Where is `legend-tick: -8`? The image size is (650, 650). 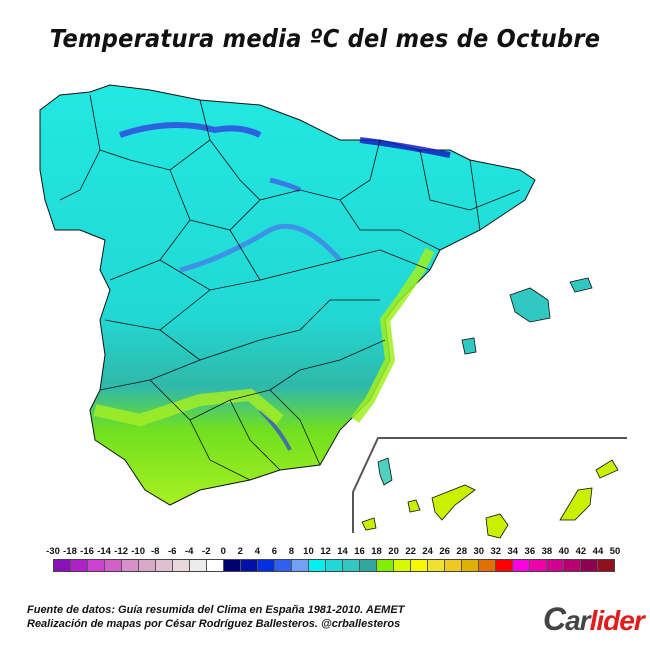 legend-tick: -8 is located at coordinates (155, 551).